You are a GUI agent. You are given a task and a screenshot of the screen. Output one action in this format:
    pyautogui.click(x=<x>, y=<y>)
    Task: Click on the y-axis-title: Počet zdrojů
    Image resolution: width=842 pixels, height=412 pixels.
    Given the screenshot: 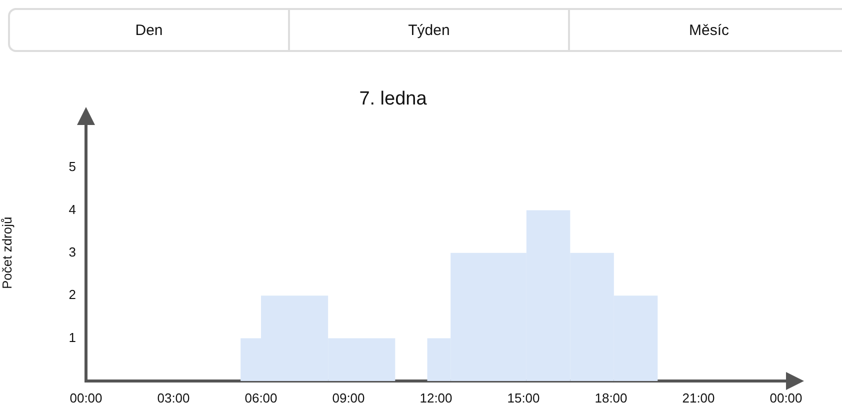 What is the action you would take?
    pyautogui.click(x=7, y=253)
    